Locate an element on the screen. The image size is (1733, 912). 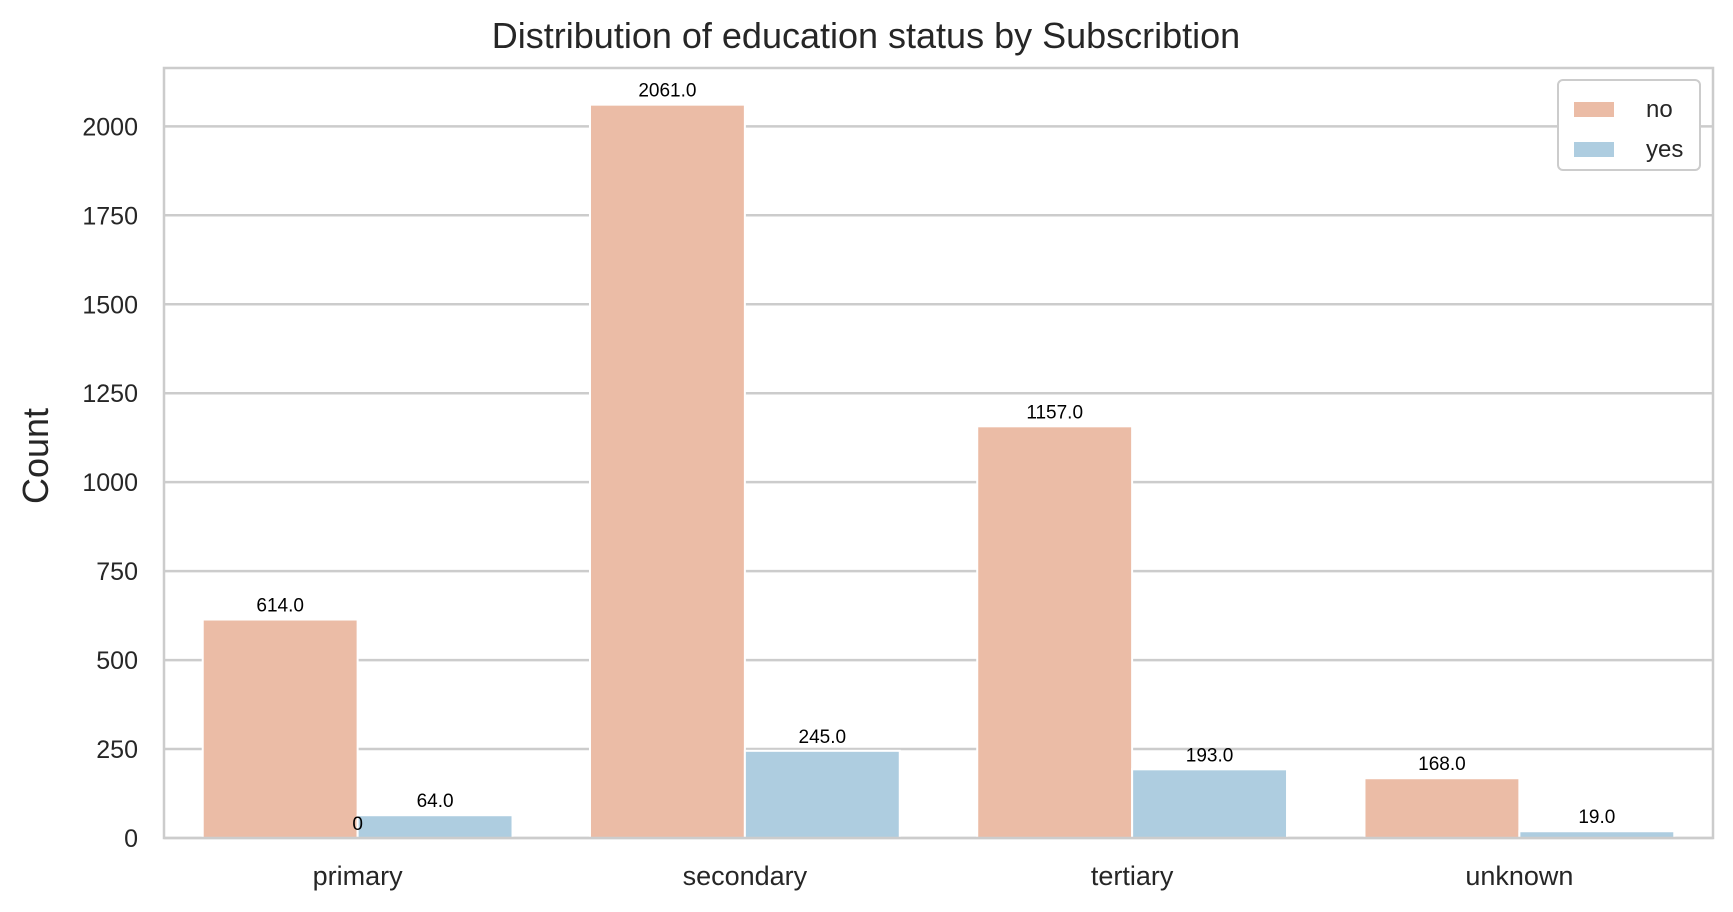
data-label-extra: 0 is located at coordinates (357, 824).